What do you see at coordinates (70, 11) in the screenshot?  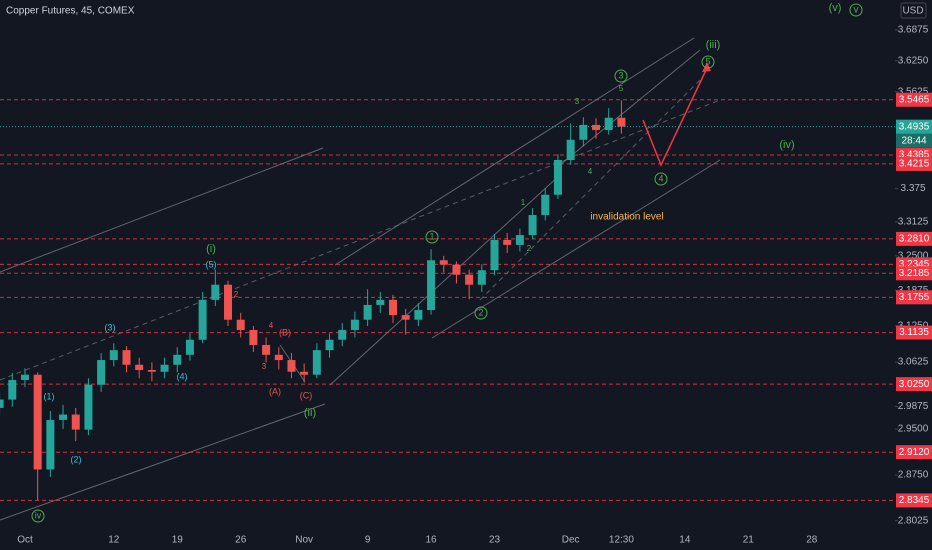 I see `chart-title: Copper Futures, 45, COMEX` at bounding box center [70, 11].